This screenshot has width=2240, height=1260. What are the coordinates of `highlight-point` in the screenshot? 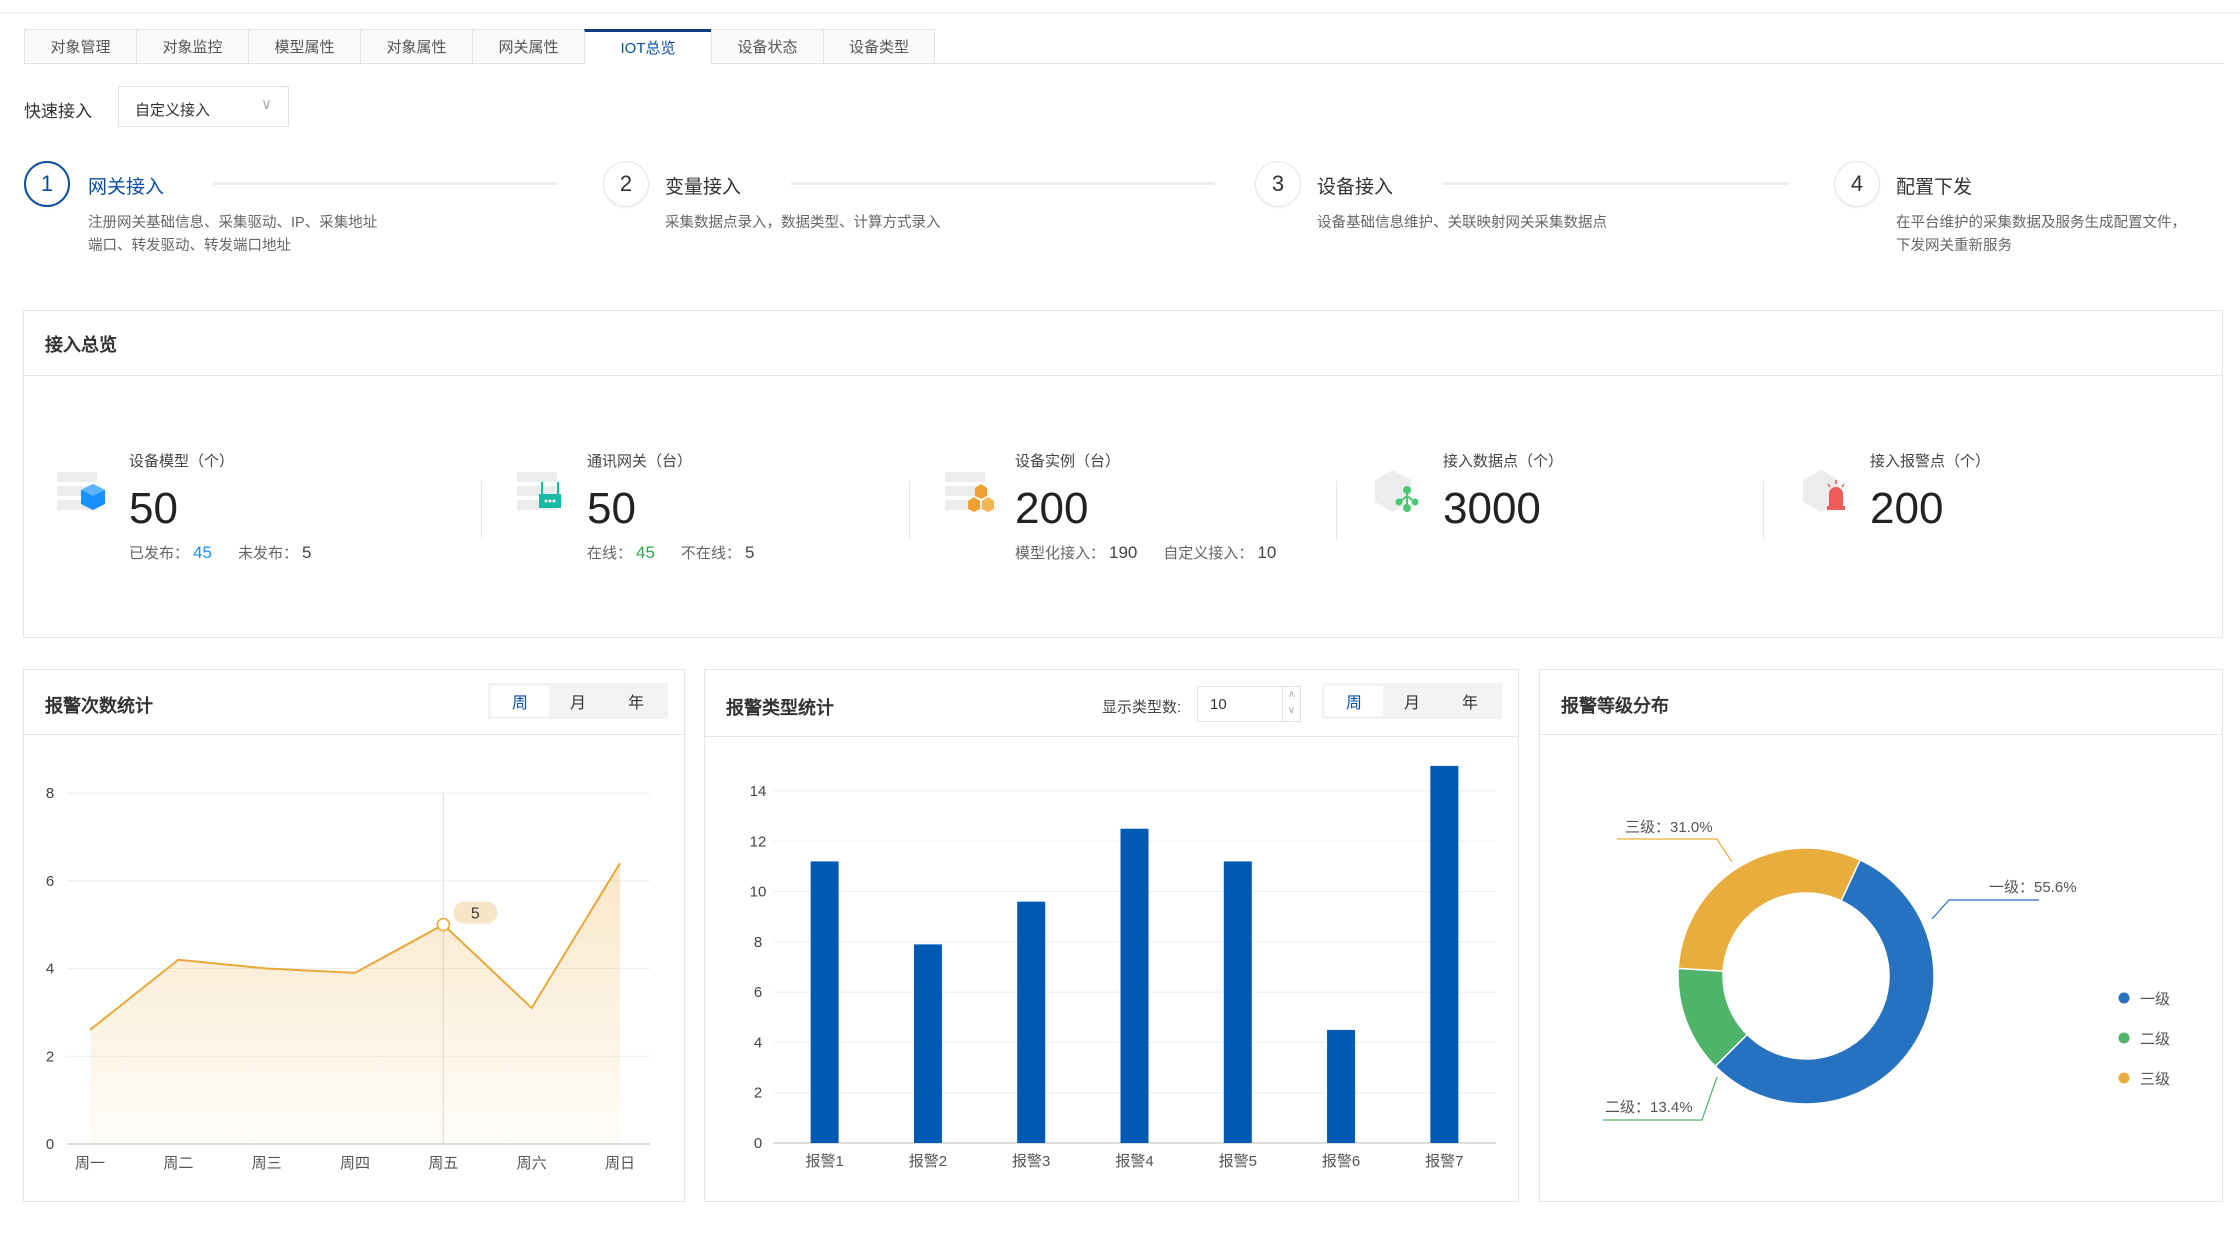 It's located at (443, 924).